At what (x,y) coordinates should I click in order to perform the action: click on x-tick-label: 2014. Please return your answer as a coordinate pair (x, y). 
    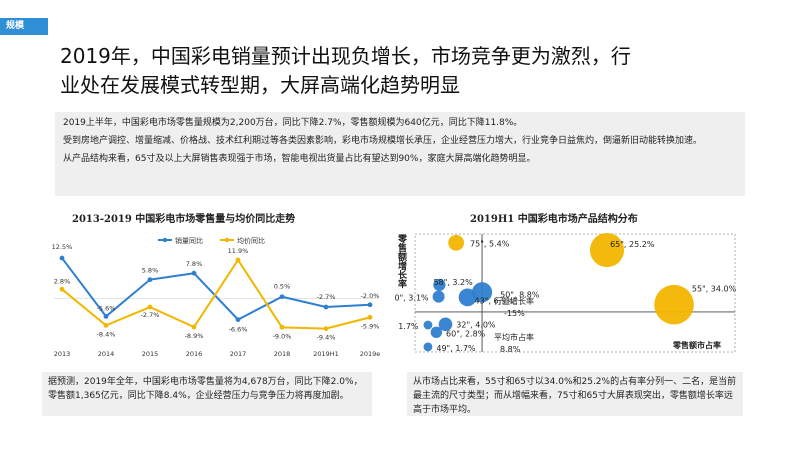
    Looking at the image, I should click on (106, 354).